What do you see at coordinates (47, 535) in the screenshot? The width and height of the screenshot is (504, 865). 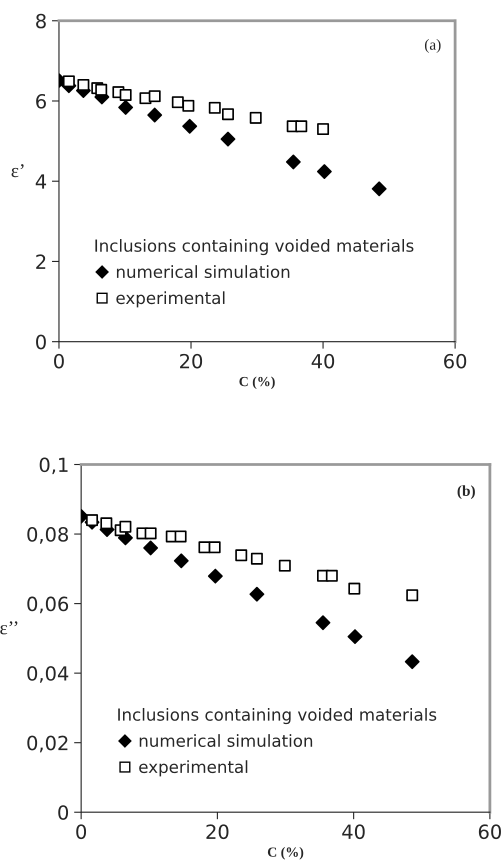 I see `y-tick-label: 0,08` at bounding box center [47, 535].